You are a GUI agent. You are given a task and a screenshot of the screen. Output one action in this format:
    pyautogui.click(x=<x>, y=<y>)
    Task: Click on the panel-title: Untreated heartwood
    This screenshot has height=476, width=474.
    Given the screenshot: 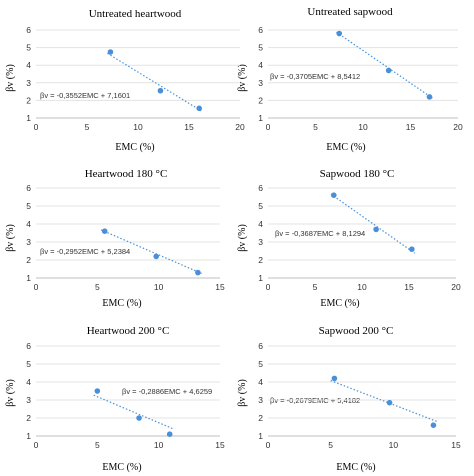 What is the action you would take?
    pyautogui.click(x=135, y=14)
    